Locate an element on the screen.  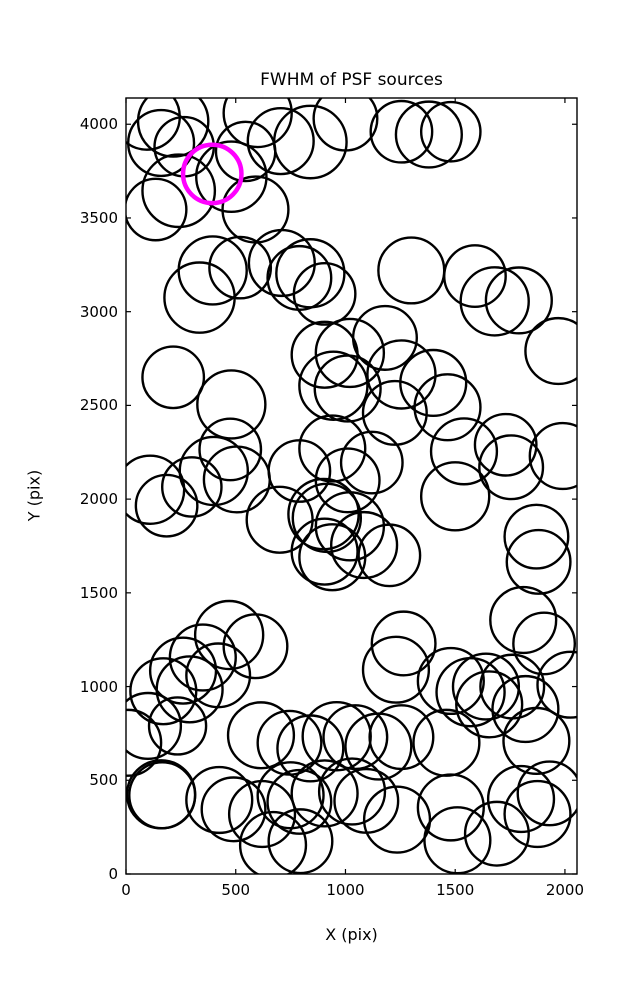
y-tick-label: 0 is located at coordinates (113, 874).